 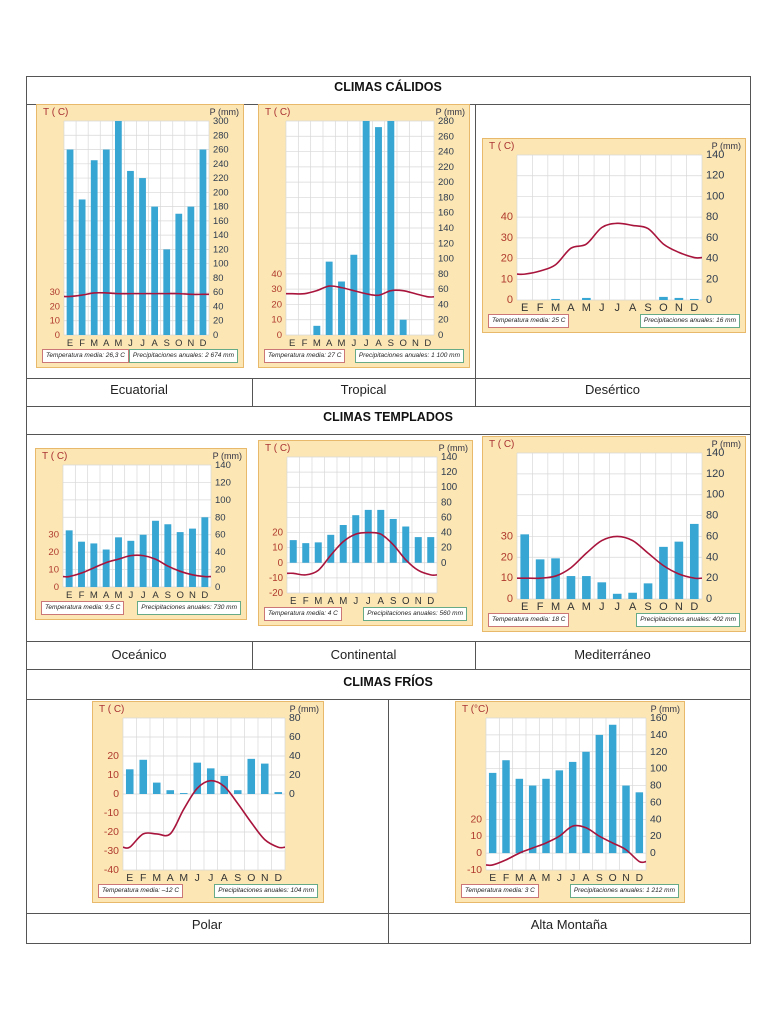 What do you see at coordinates (529, 620) in the screenshot?
I see `temperature-summary: Temperatura media: 18 C` at bounding box center [529, 620].